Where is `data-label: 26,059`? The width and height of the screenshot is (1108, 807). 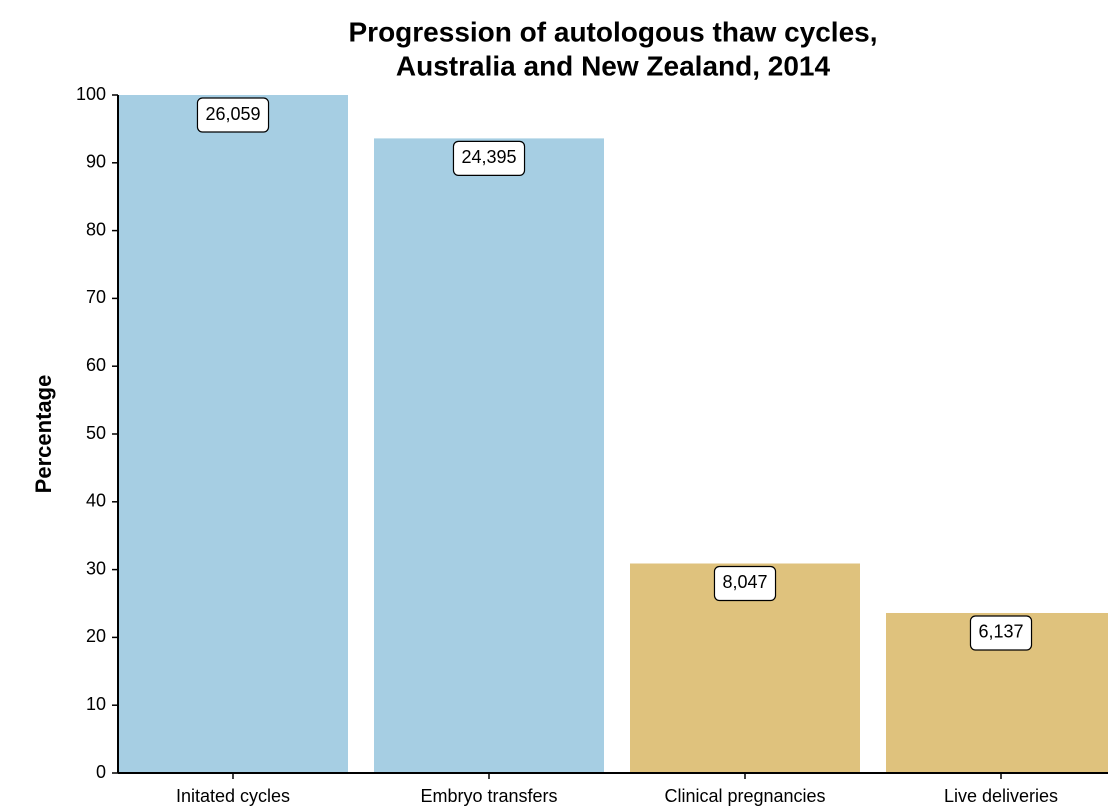
data-label: 26,059 is located at coordinates (232, 114).